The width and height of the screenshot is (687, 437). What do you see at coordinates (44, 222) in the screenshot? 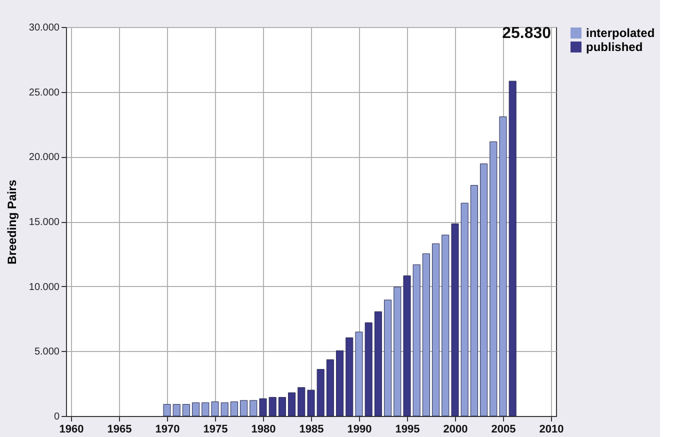
I see `y-tick-label: 15.000` at bounding box center [44, 222].